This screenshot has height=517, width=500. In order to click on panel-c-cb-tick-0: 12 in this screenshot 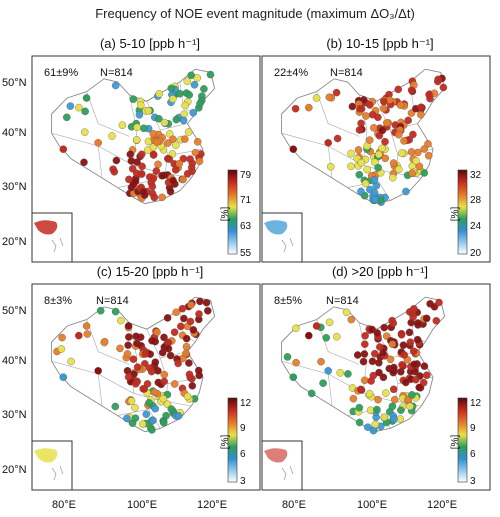, I will do `click(246, 403)`.